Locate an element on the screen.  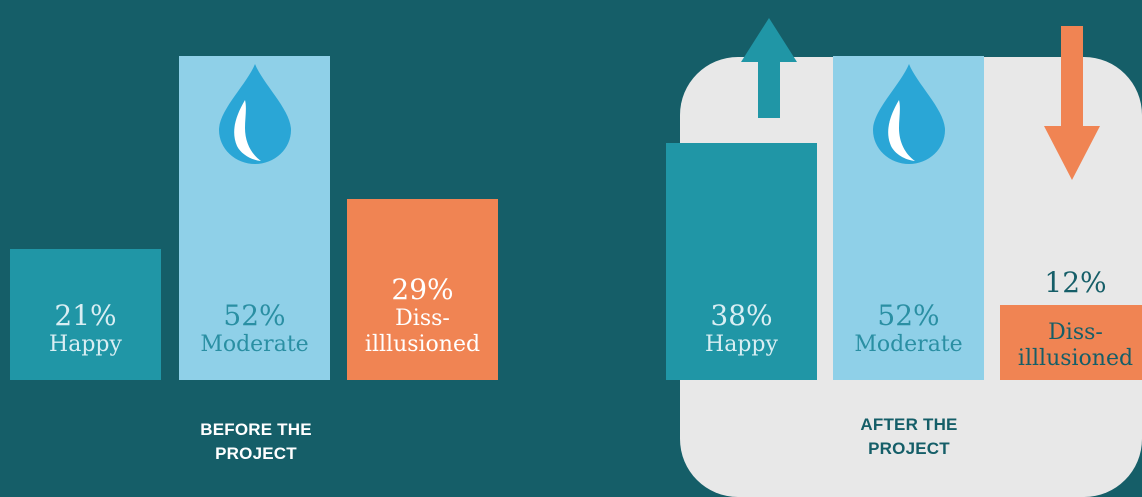
increase-arrow-icon is located at coordinates (769, 68).